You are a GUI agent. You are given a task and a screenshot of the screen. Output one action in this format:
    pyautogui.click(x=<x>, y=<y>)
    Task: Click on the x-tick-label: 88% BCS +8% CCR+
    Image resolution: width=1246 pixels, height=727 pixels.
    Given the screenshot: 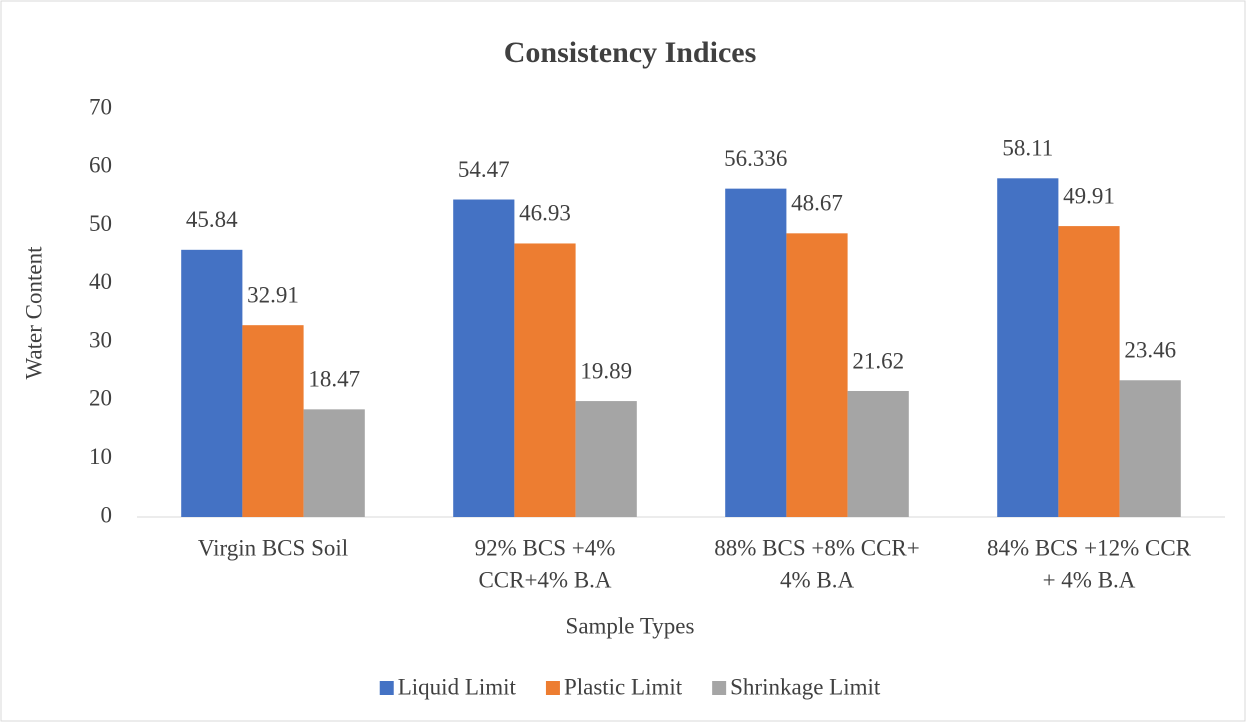 What is the action you would take?
    pyautogui.click(x=817, y=547)
    